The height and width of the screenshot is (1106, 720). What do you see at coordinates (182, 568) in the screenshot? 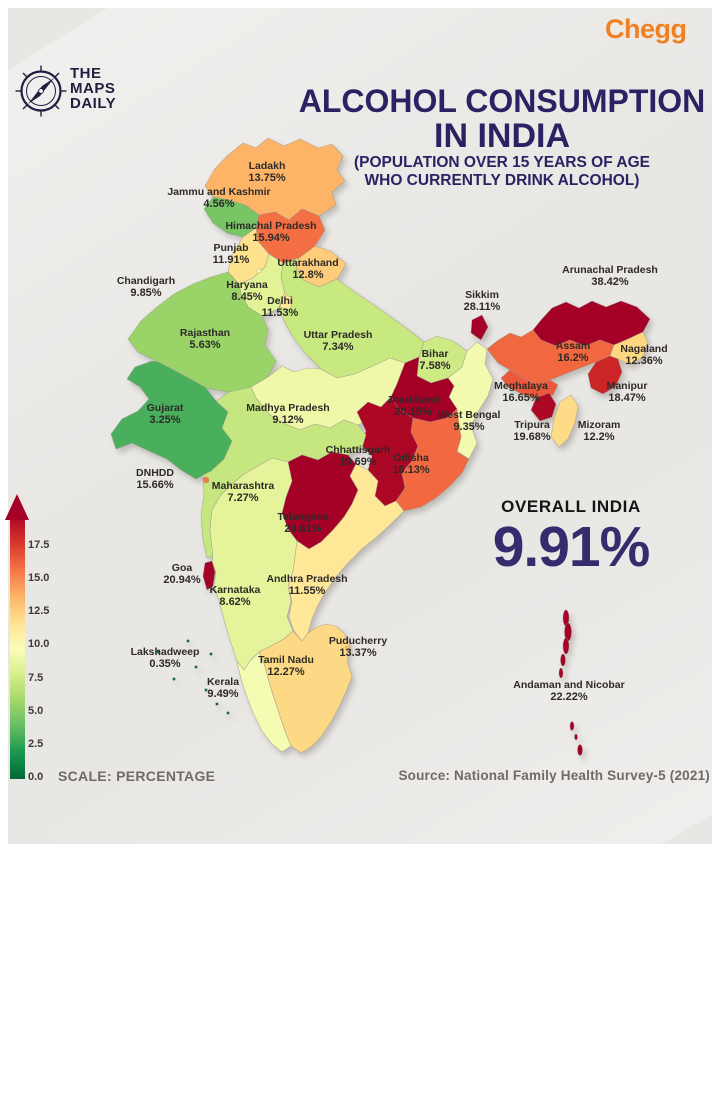
I see `state-name: Goa` at bounding box center [182, 568].